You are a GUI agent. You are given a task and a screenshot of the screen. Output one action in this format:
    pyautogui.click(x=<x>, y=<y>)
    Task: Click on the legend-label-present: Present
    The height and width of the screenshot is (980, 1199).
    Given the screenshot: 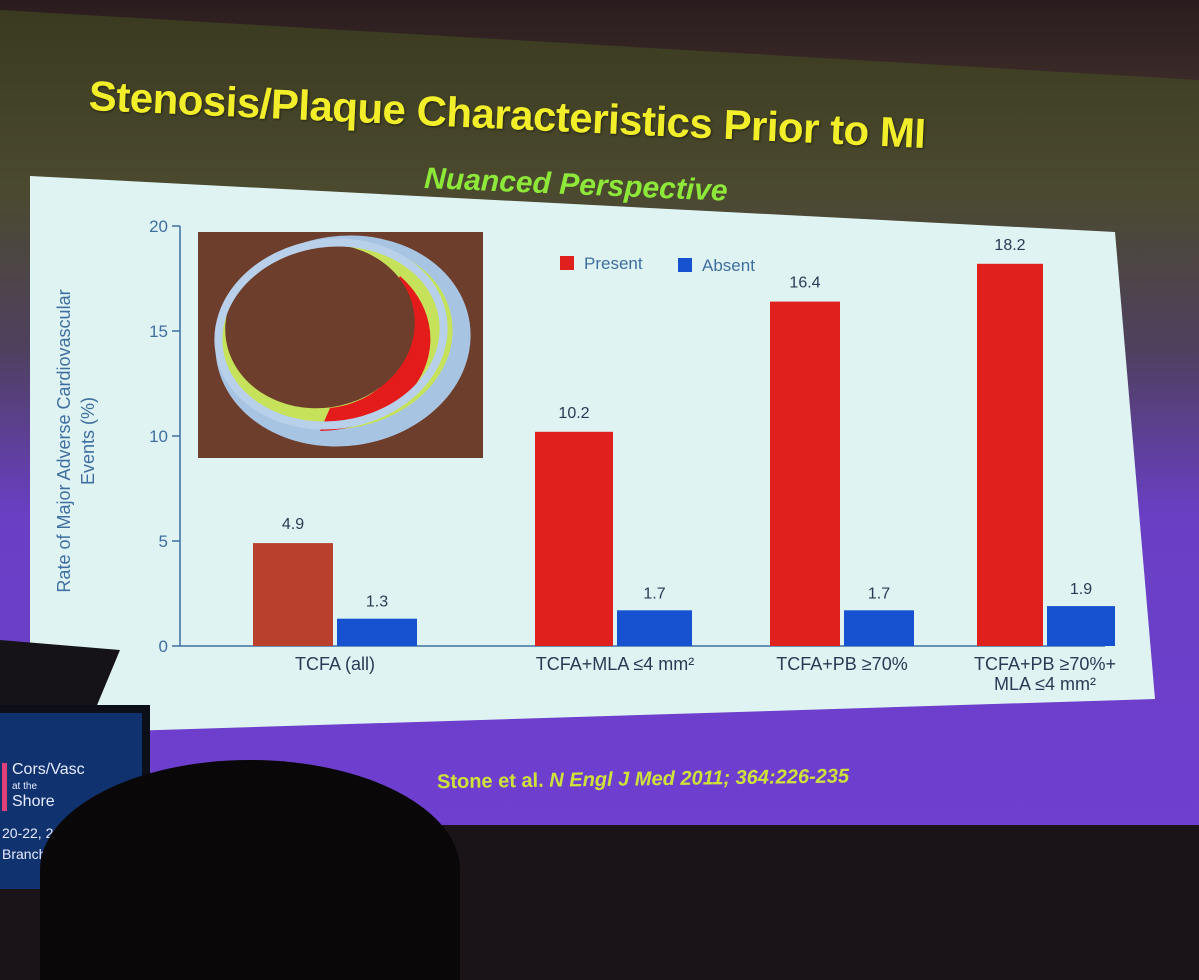 What is the action you would take?
    pyautogui.click(x=613, y=263)
    